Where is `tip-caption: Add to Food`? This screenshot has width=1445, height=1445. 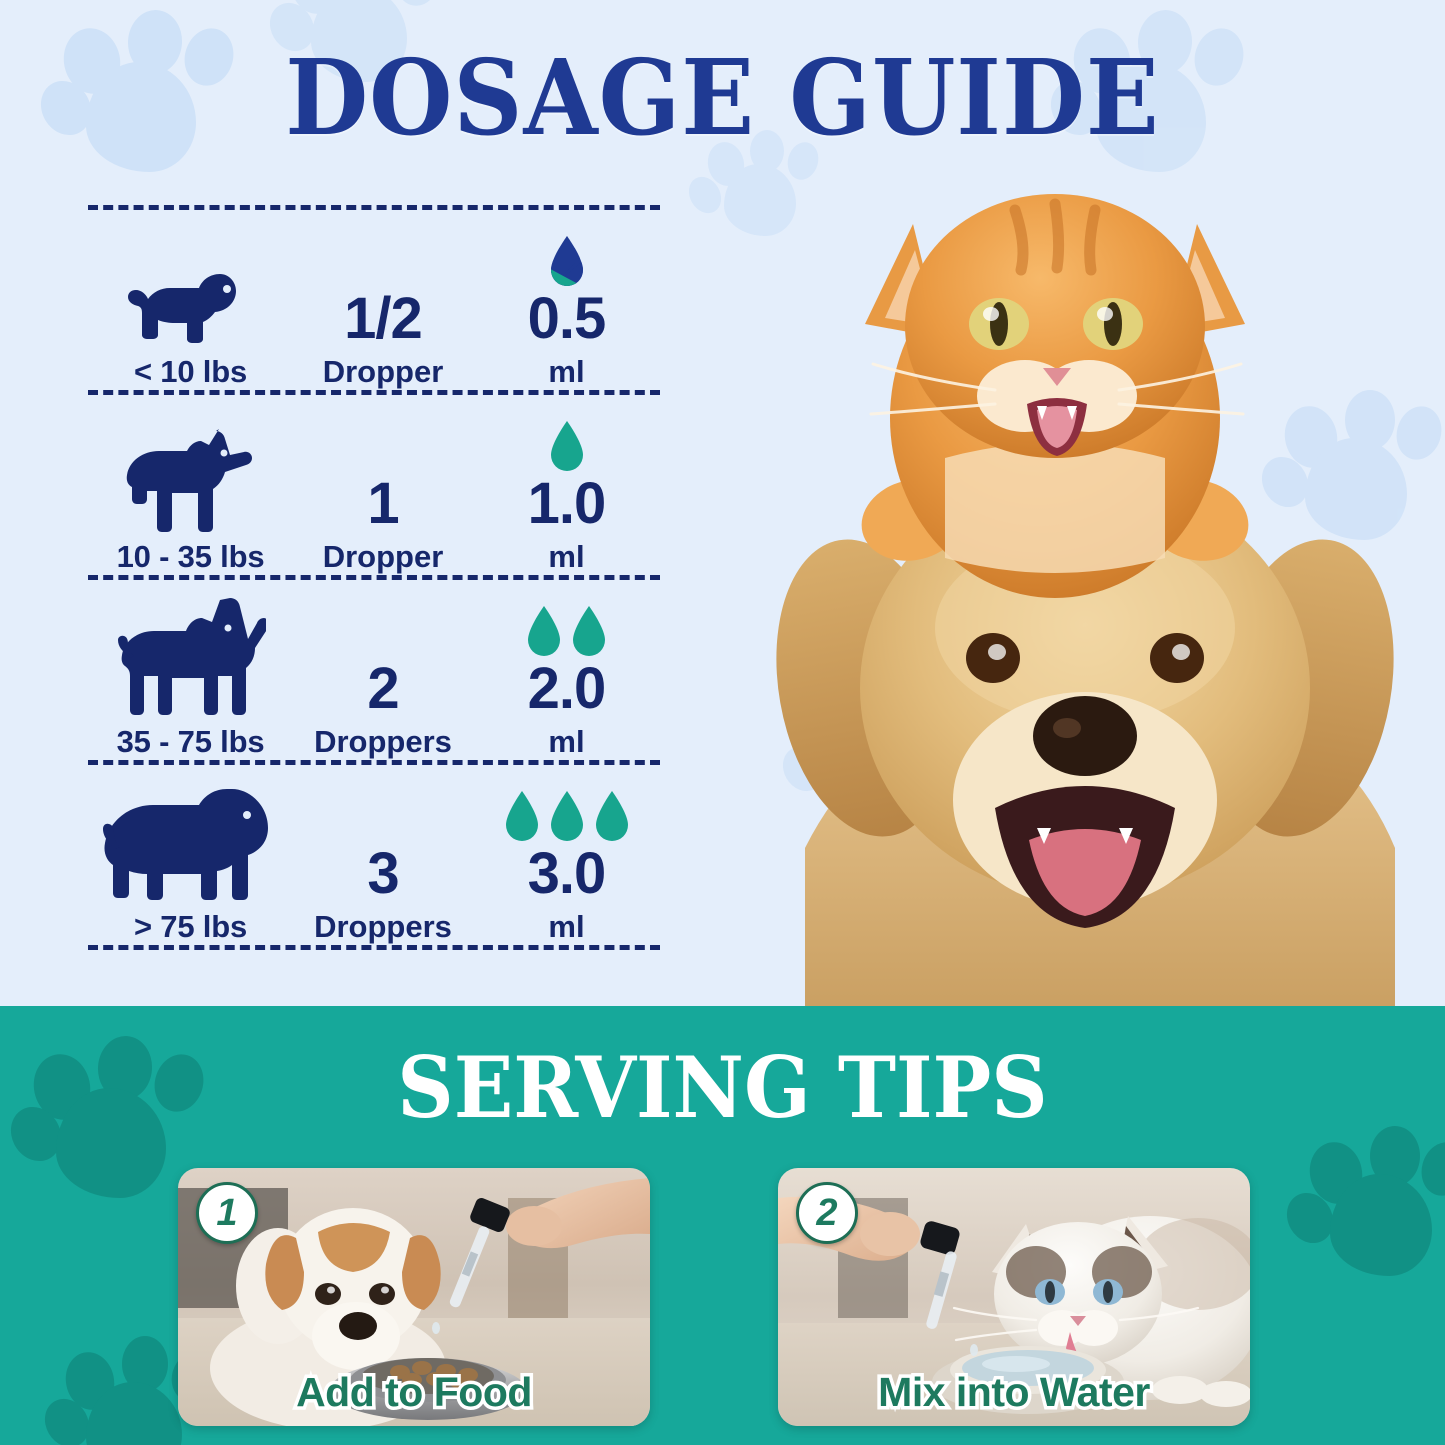
tip-caption: Add to Food is located at coordinates (414, 1392).